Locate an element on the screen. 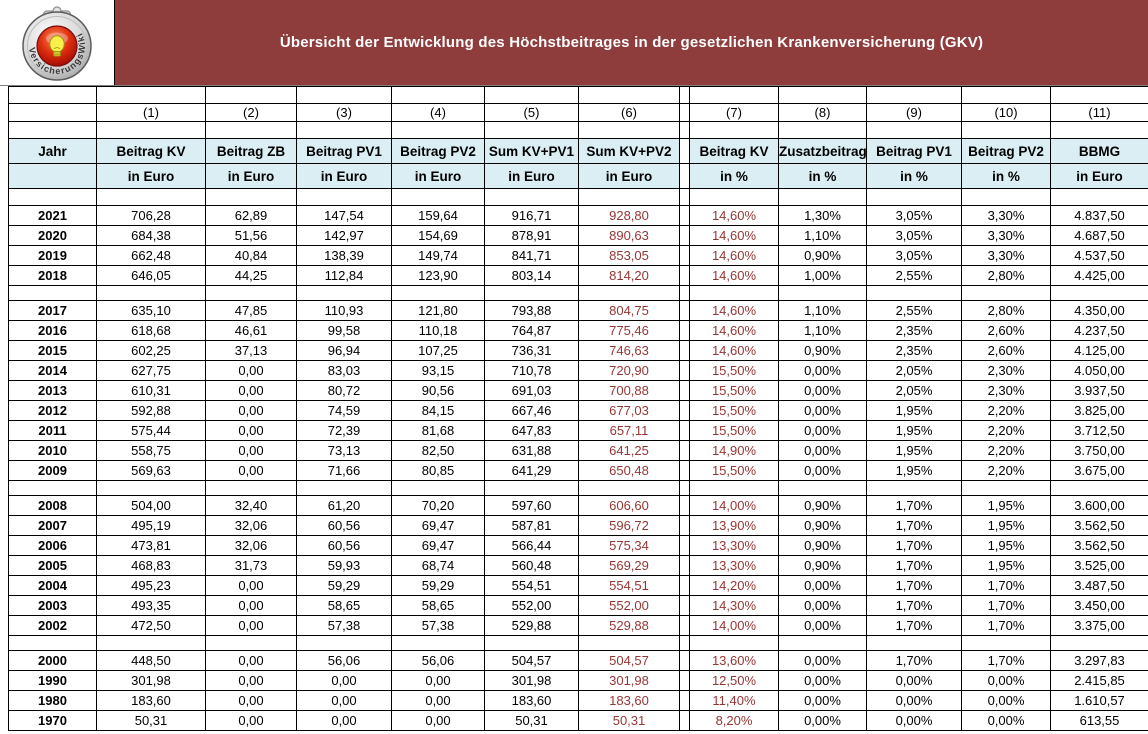 Image resolution: width=1148 pixels, height=734 pixels. year-cell: 2004 is located at coordinates (52, 585).